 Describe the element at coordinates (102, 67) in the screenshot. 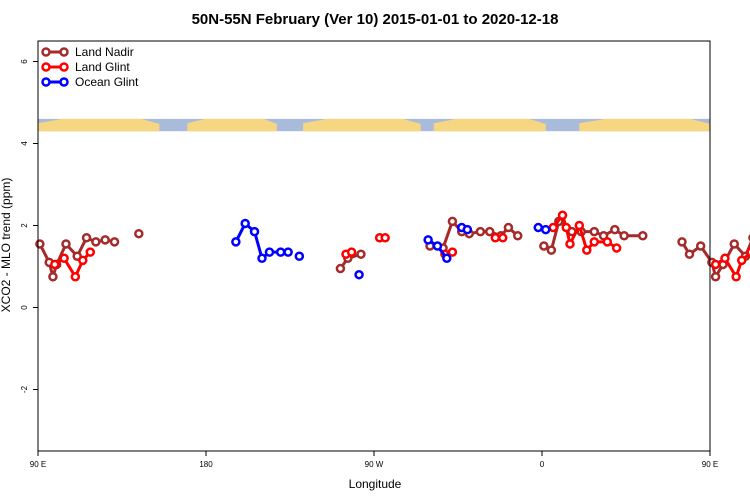

I see `legend-label: Land Glint` at that location.